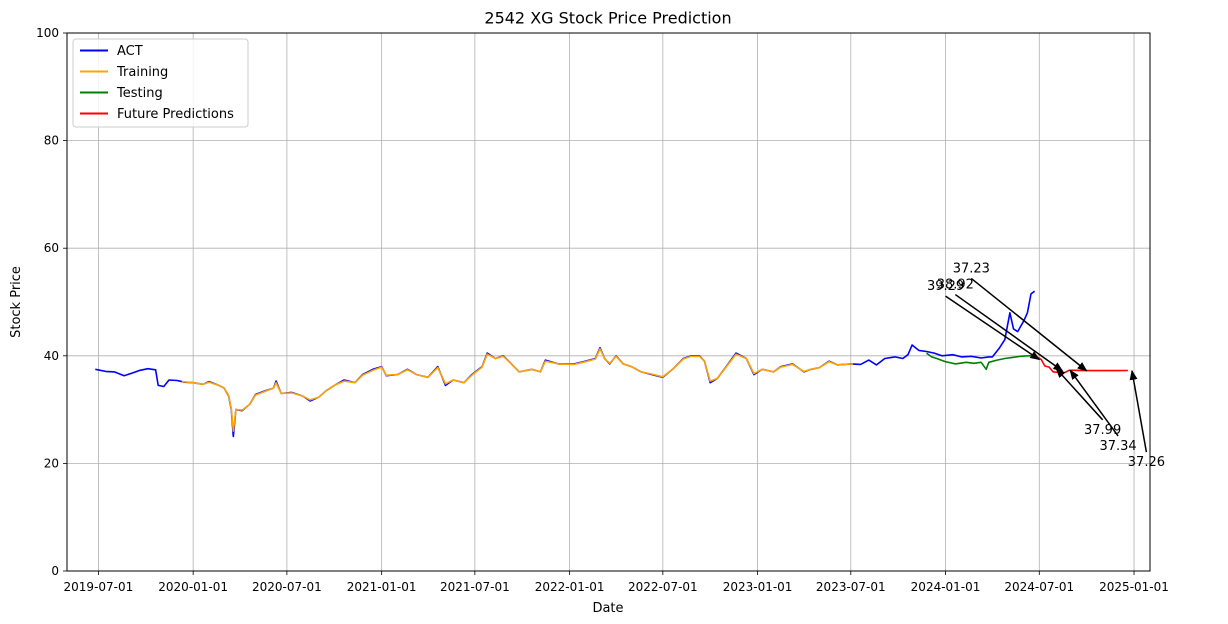 This screenshot has height=624, width=1228. Describe the element at coordinates (1117, 446) in the screenshot. I see `annotation-label: 37.34` at that location.